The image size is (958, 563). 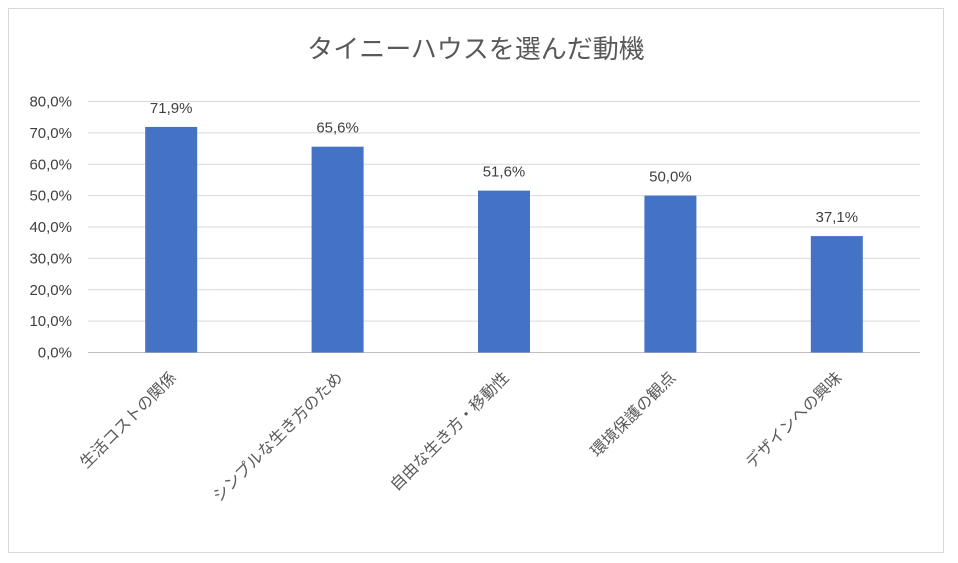 I want to click on y-tick-label: 70,0%, so click(x=50, y=133).